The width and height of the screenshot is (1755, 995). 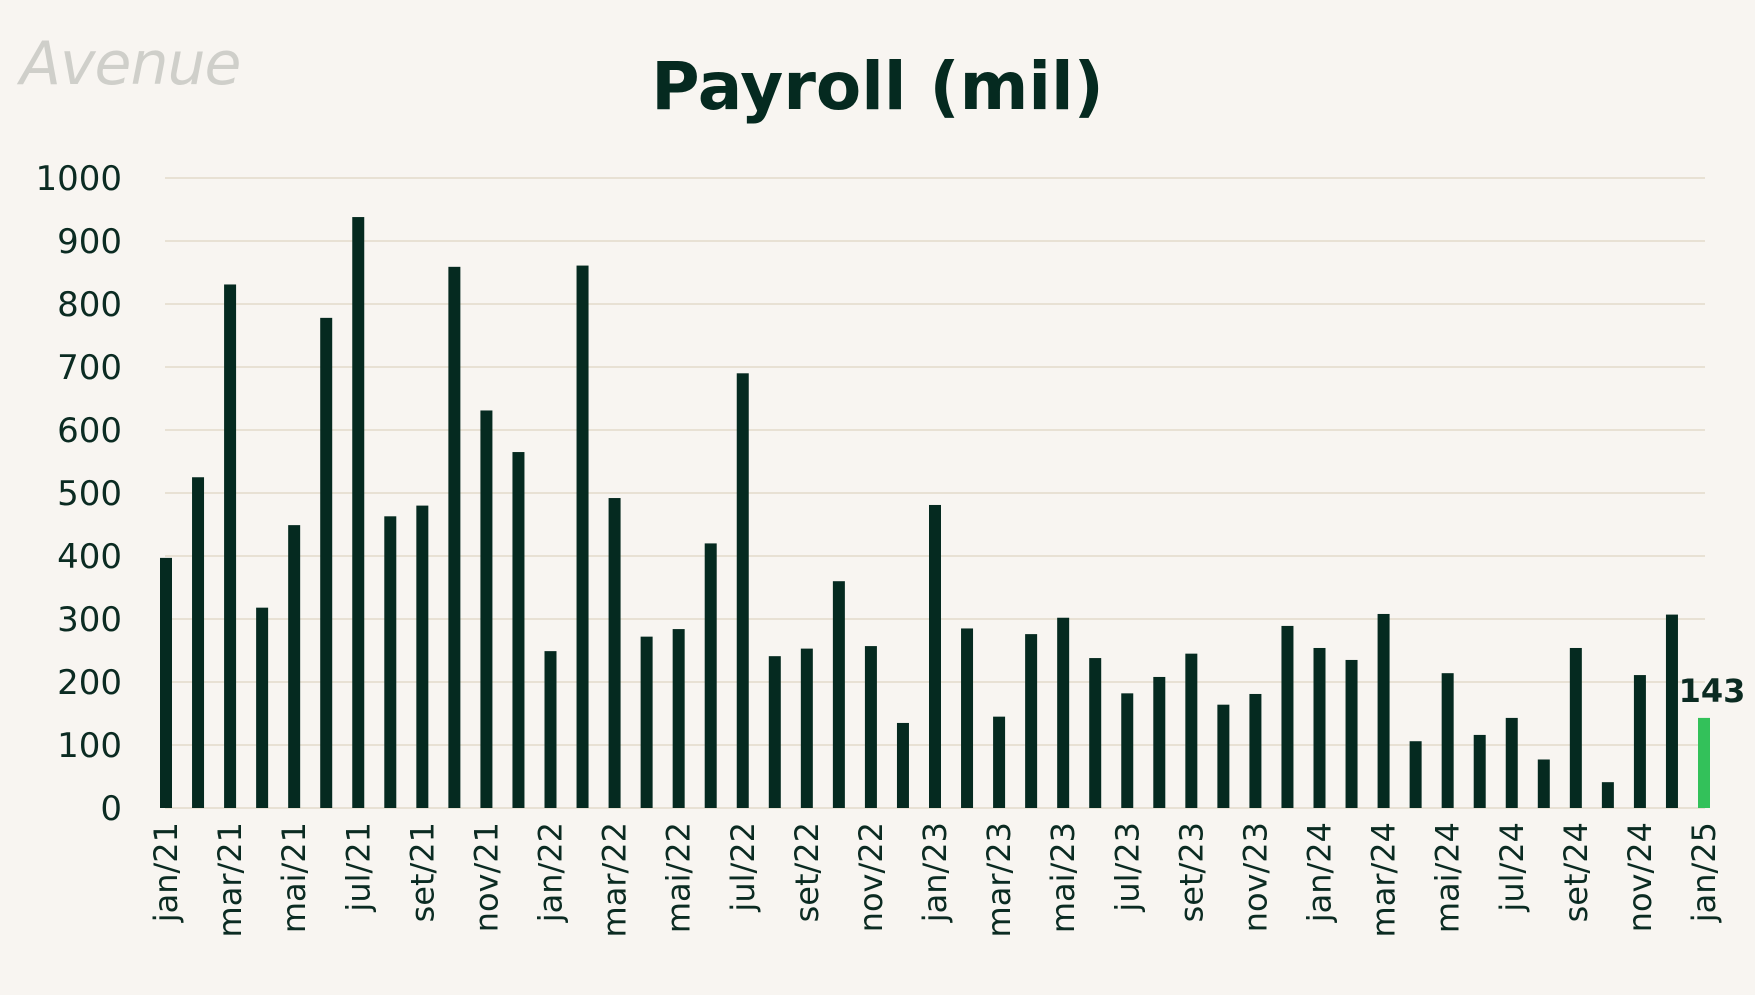 I want to click on x-tick-label: mar/24, so click(x=1384, y=879).